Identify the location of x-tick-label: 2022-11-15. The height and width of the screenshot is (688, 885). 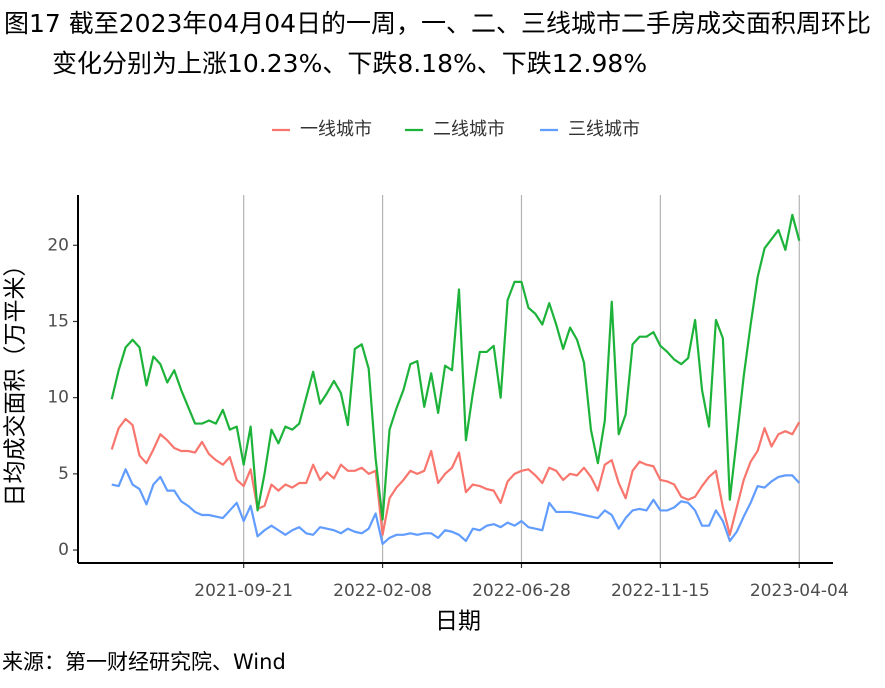
(660, 591).